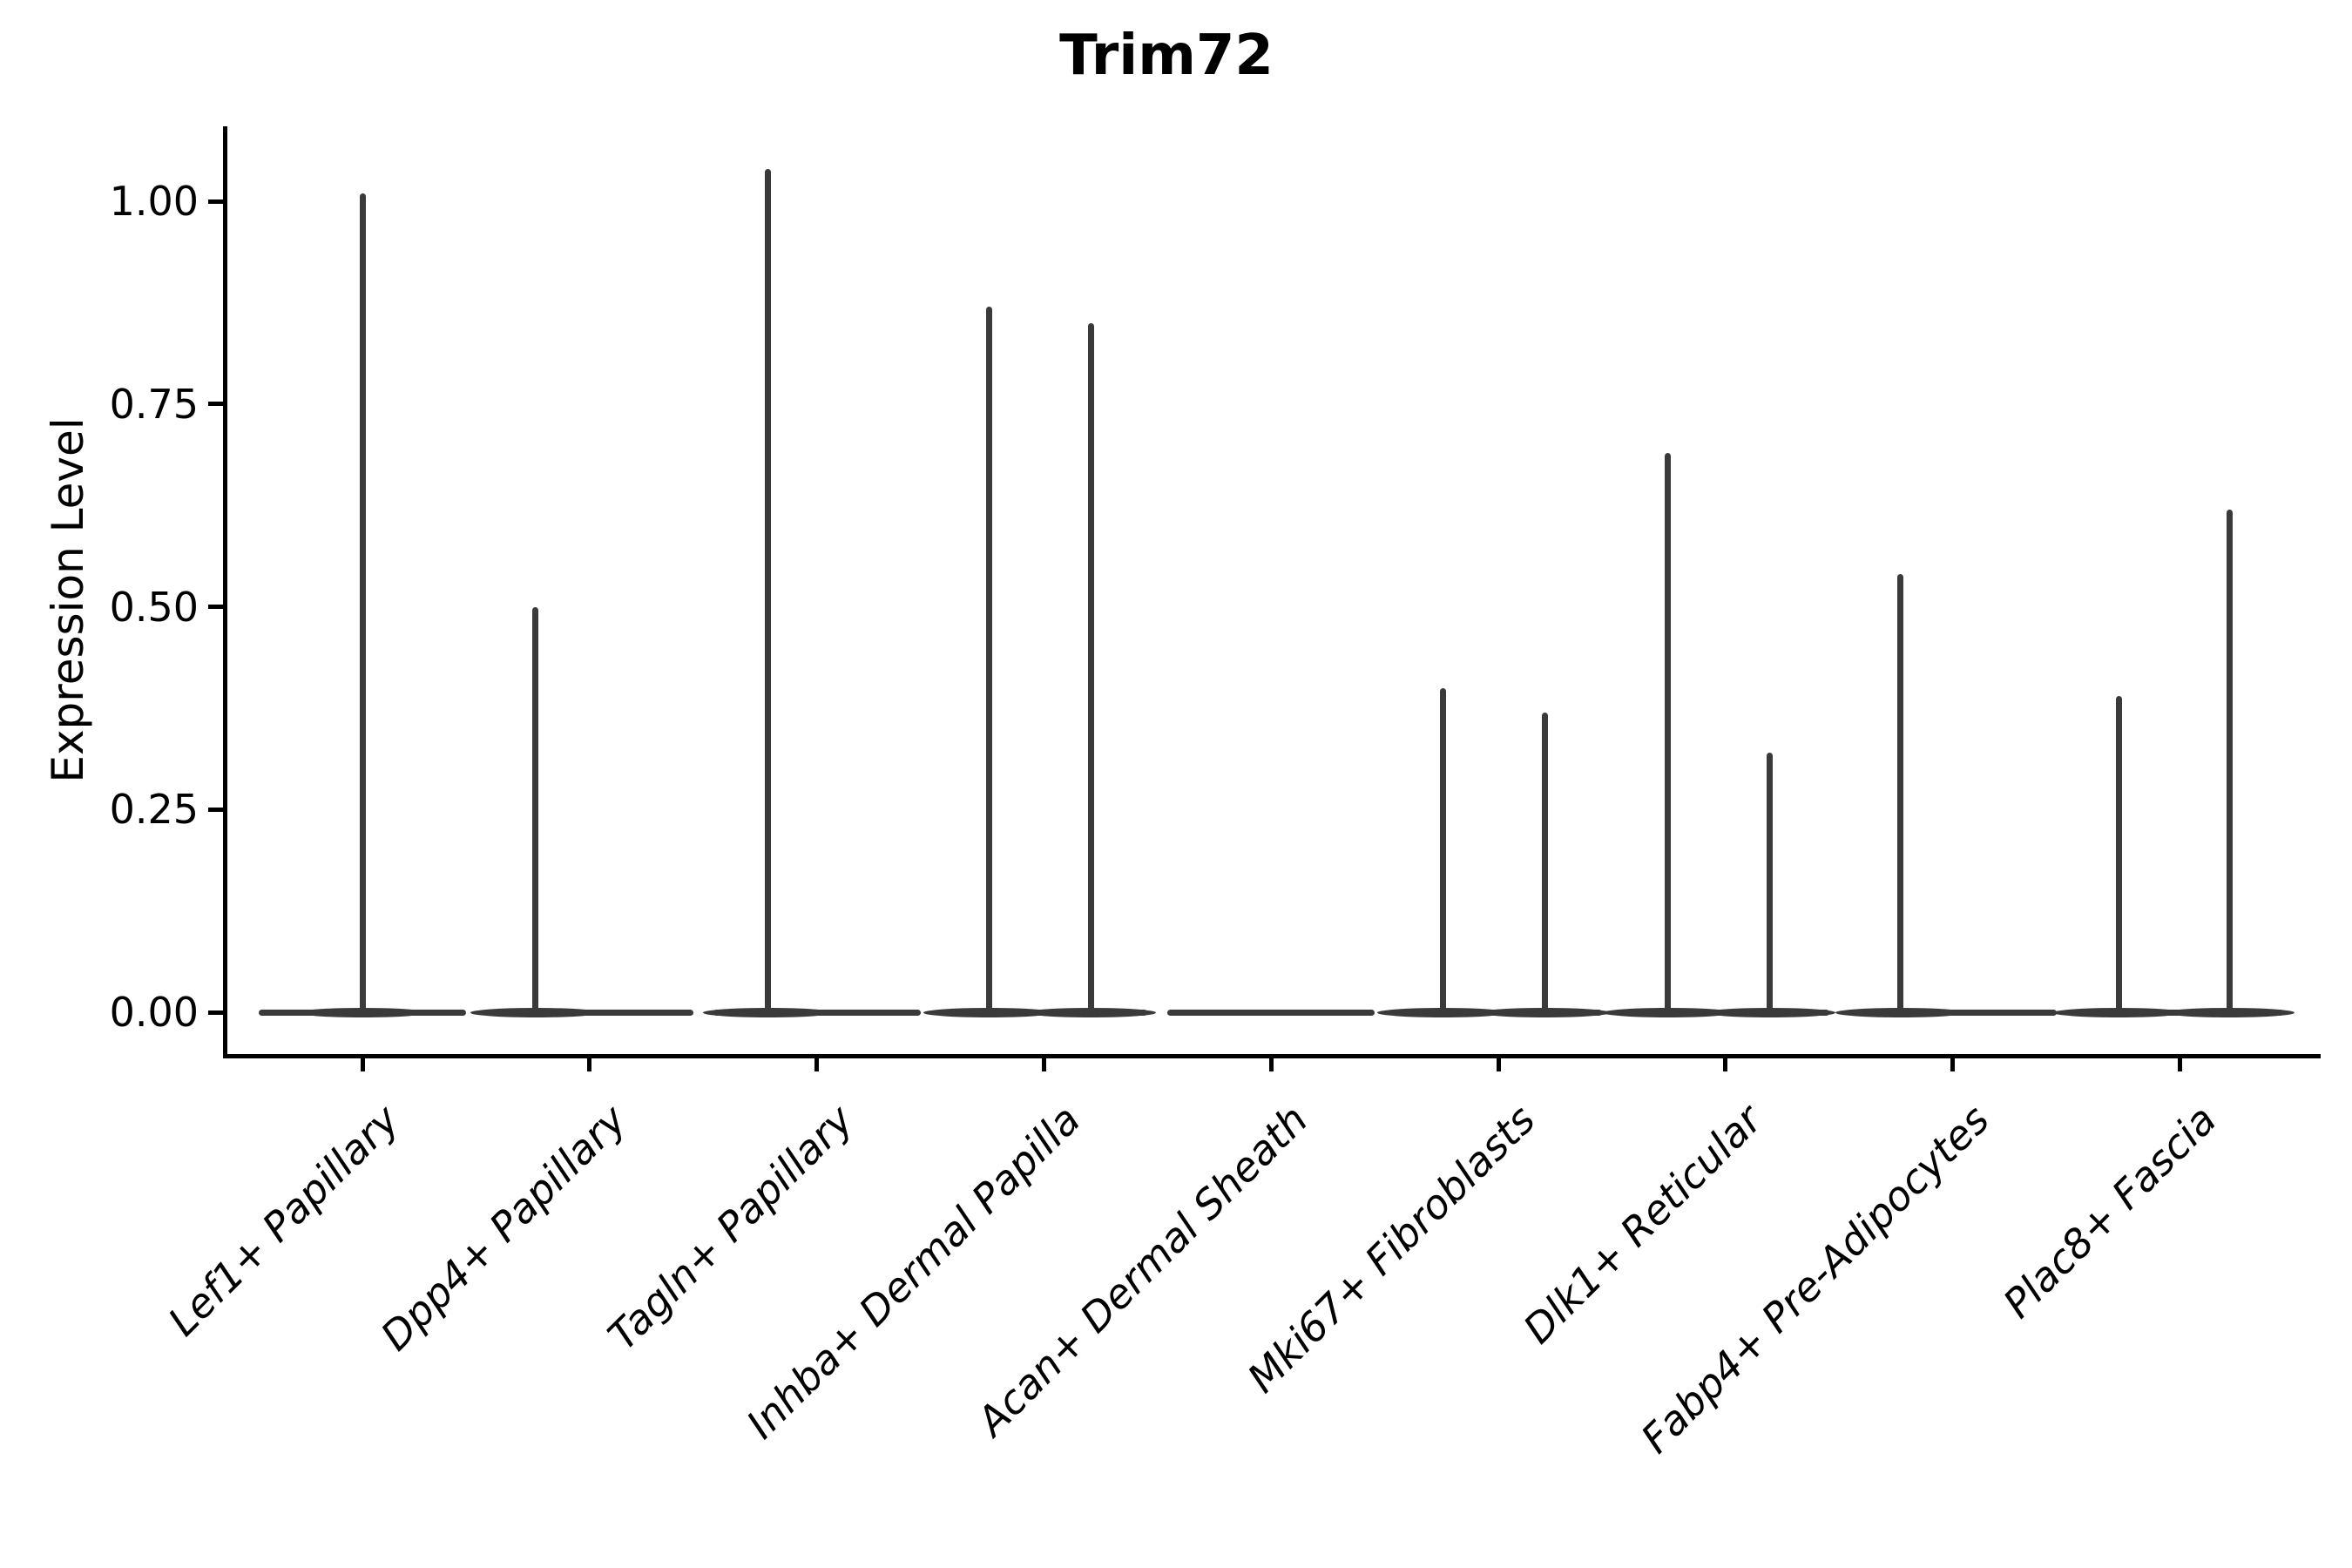 This screenshot has height=1568, width=2352. Describe the element at coordinates (154, 201) in the screenshot. I see `y-tick-label: 1.00` at that location.